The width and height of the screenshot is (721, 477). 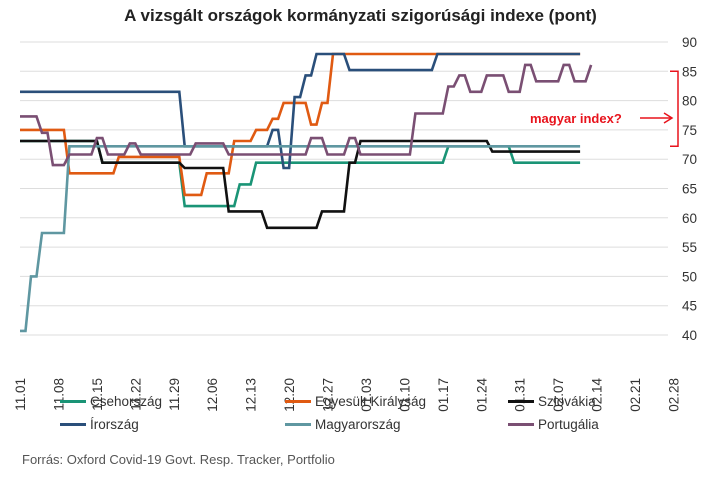 What do you see at coordinates (20, 394) in the screenshot?
I see `x-tick-label: 11.01` at bounding box center [20, 394].